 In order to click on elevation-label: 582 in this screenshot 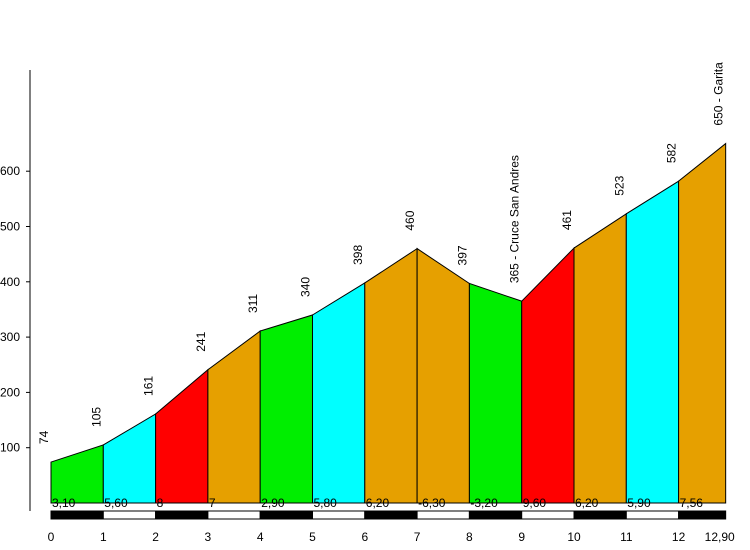, I will do `click(672, 153)`.